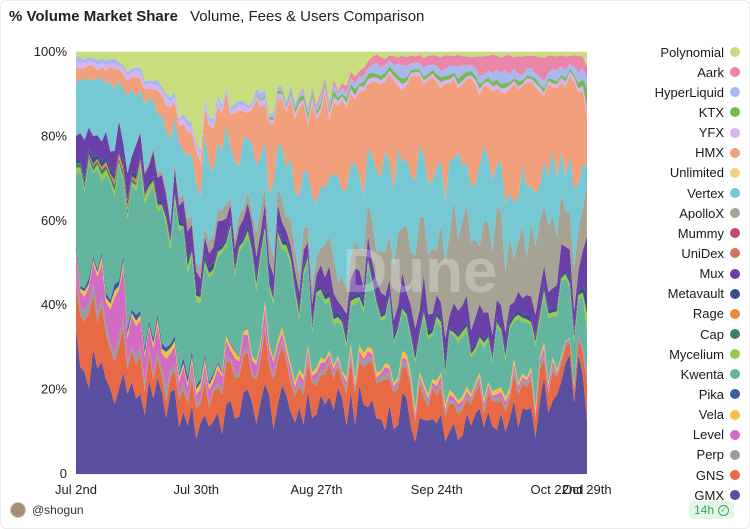 This screenshot has height=529, width=750. What do you see at coordinates (704, 510) in the screenshot?
I see `refresh-age: 14h` at bounding box center [704, 510].